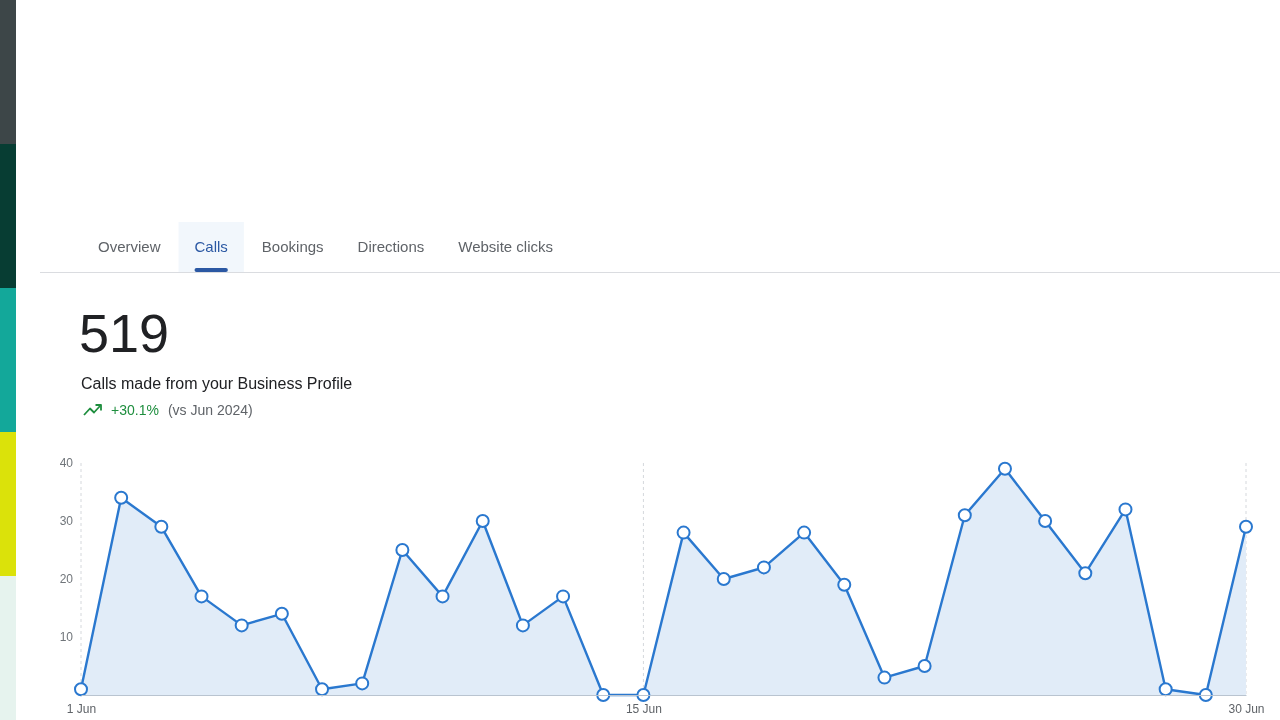 This screenshot has height=720, width=1280. I want to click on x-tick-label: 30 Jun, so click(1246, 708).